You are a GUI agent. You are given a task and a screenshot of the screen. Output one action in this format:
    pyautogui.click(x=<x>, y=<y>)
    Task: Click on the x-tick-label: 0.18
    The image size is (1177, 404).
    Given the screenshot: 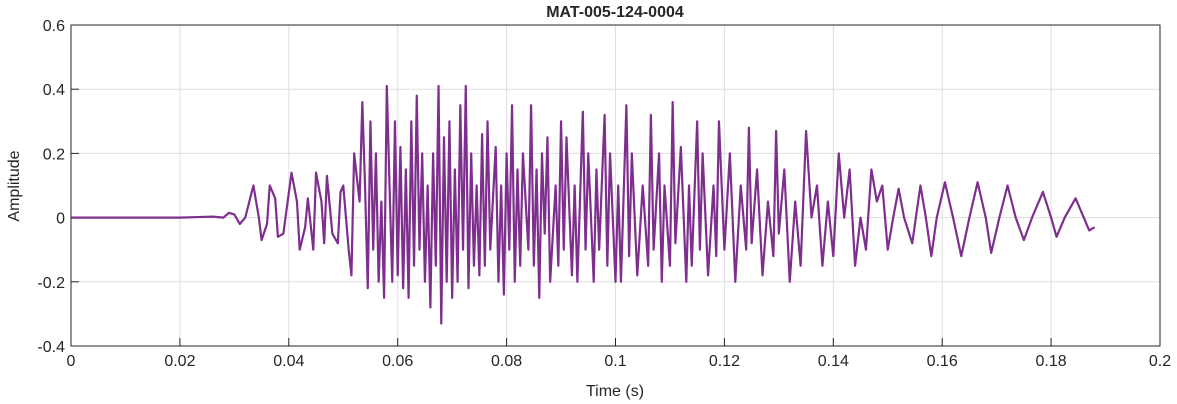 What is the action you would take?
    pyautogui.click(x=1051, y=361)
    